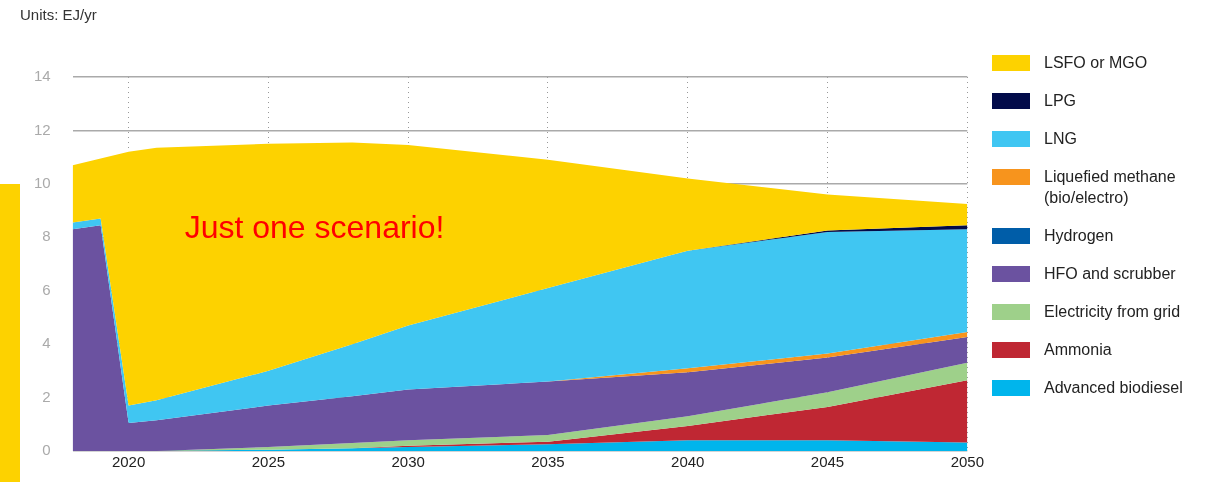  What do you see at coordinates (46, 396) in the screenshot?
I see `y-tick-label: 2` at bounding box center [46, 396].